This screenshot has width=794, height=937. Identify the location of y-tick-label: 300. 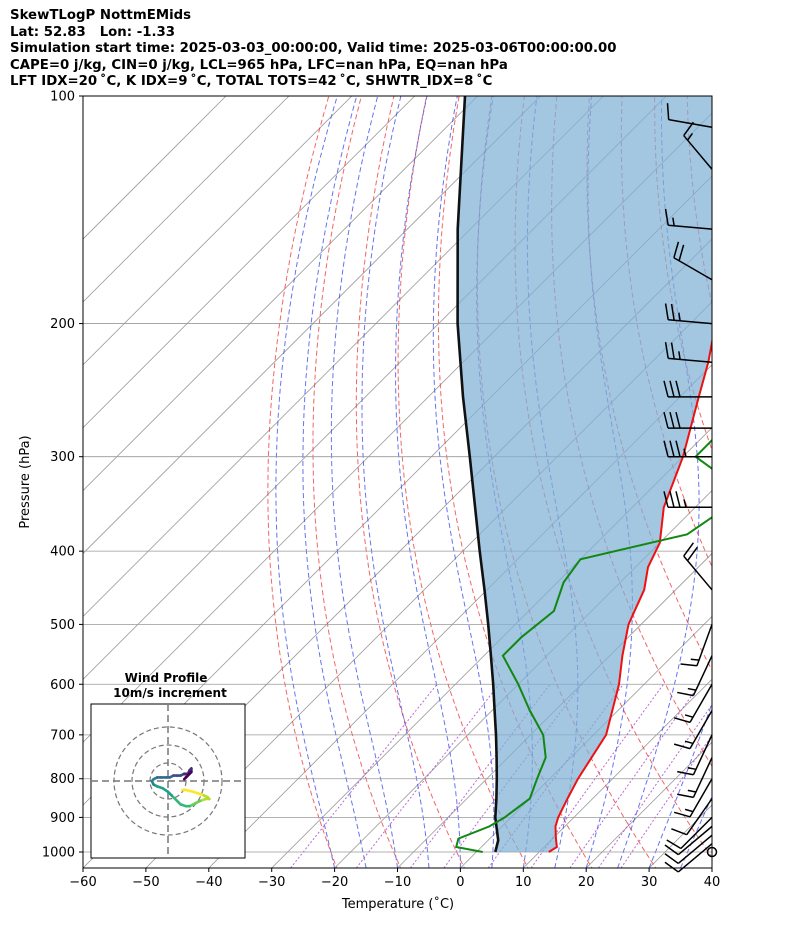
(62, 457).